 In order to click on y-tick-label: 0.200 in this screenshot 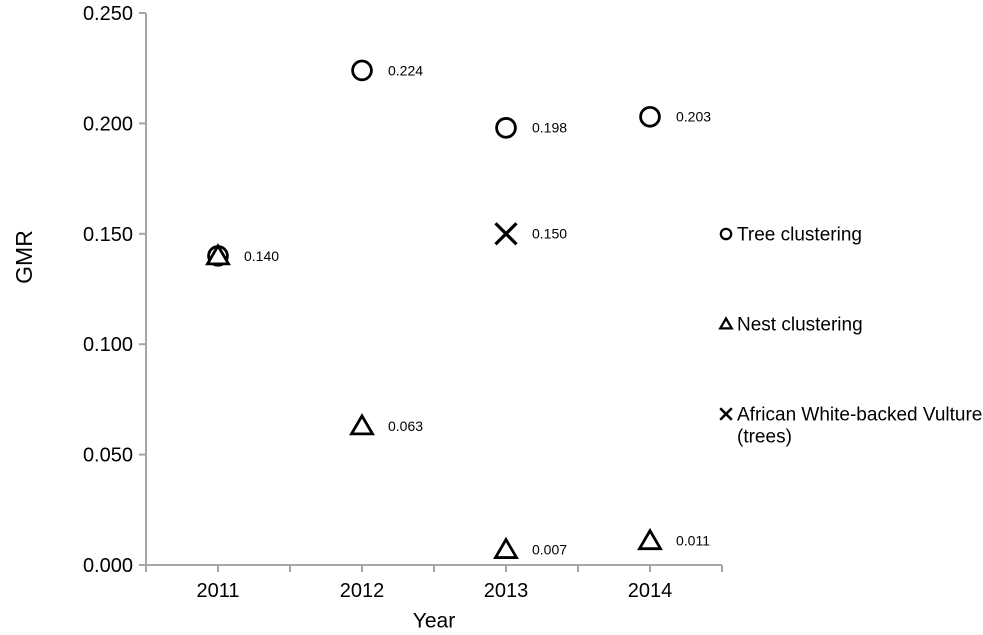, I will do `click(108, 124)`.